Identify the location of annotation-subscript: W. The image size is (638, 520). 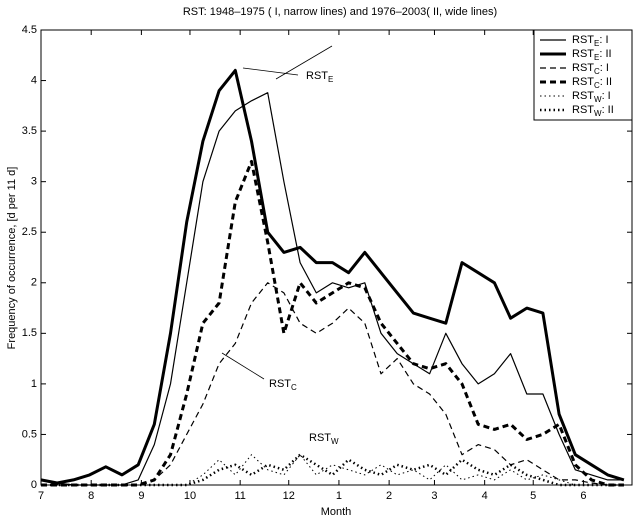
(335, 441).